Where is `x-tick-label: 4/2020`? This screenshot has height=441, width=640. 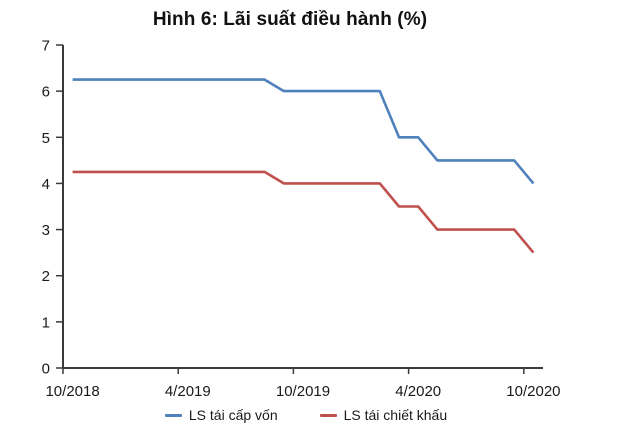 x-tick-label: 4/2020 is located at coordinates (418, 391).